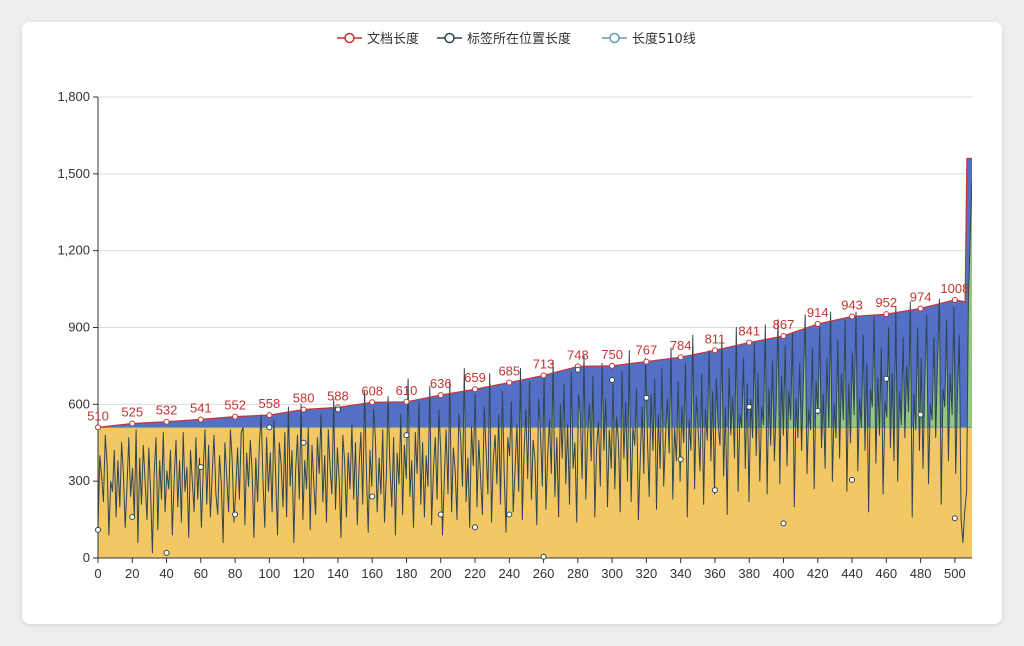  I want to click on x-tick-label: 80, so click(235, 573).